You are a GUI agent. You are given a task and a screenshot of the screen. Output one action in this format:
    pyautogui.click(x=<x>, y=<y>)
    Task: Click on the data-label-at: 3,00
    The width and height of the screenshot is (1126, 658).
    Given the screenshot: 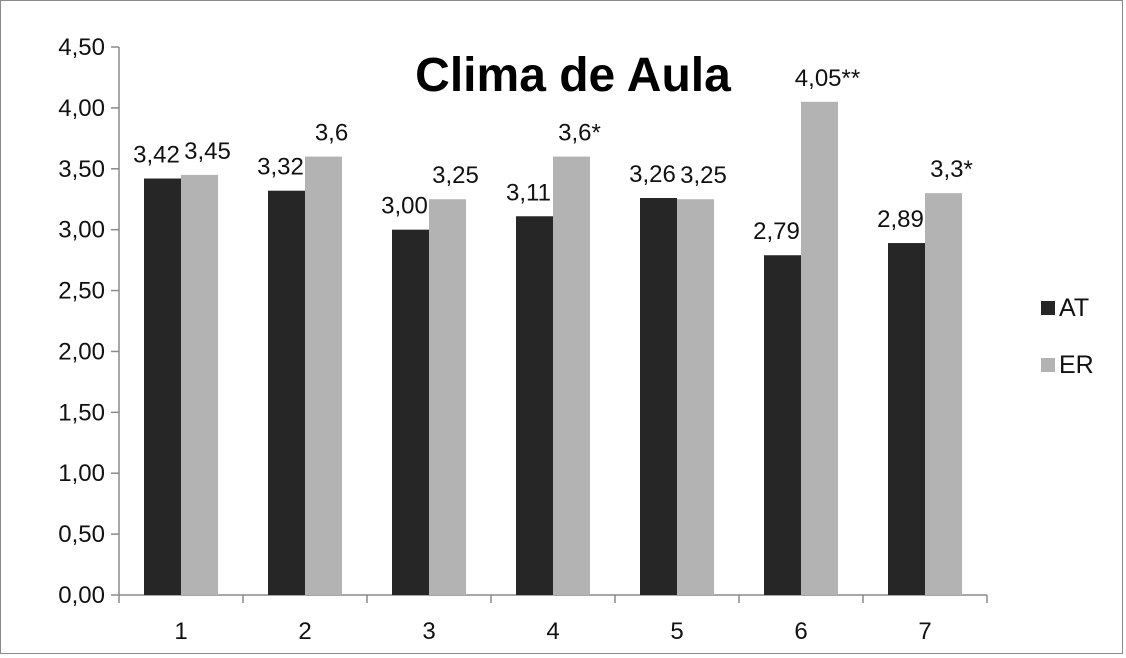 What is the action you would take?
    pyautogui.click(x=404, y=206)
    